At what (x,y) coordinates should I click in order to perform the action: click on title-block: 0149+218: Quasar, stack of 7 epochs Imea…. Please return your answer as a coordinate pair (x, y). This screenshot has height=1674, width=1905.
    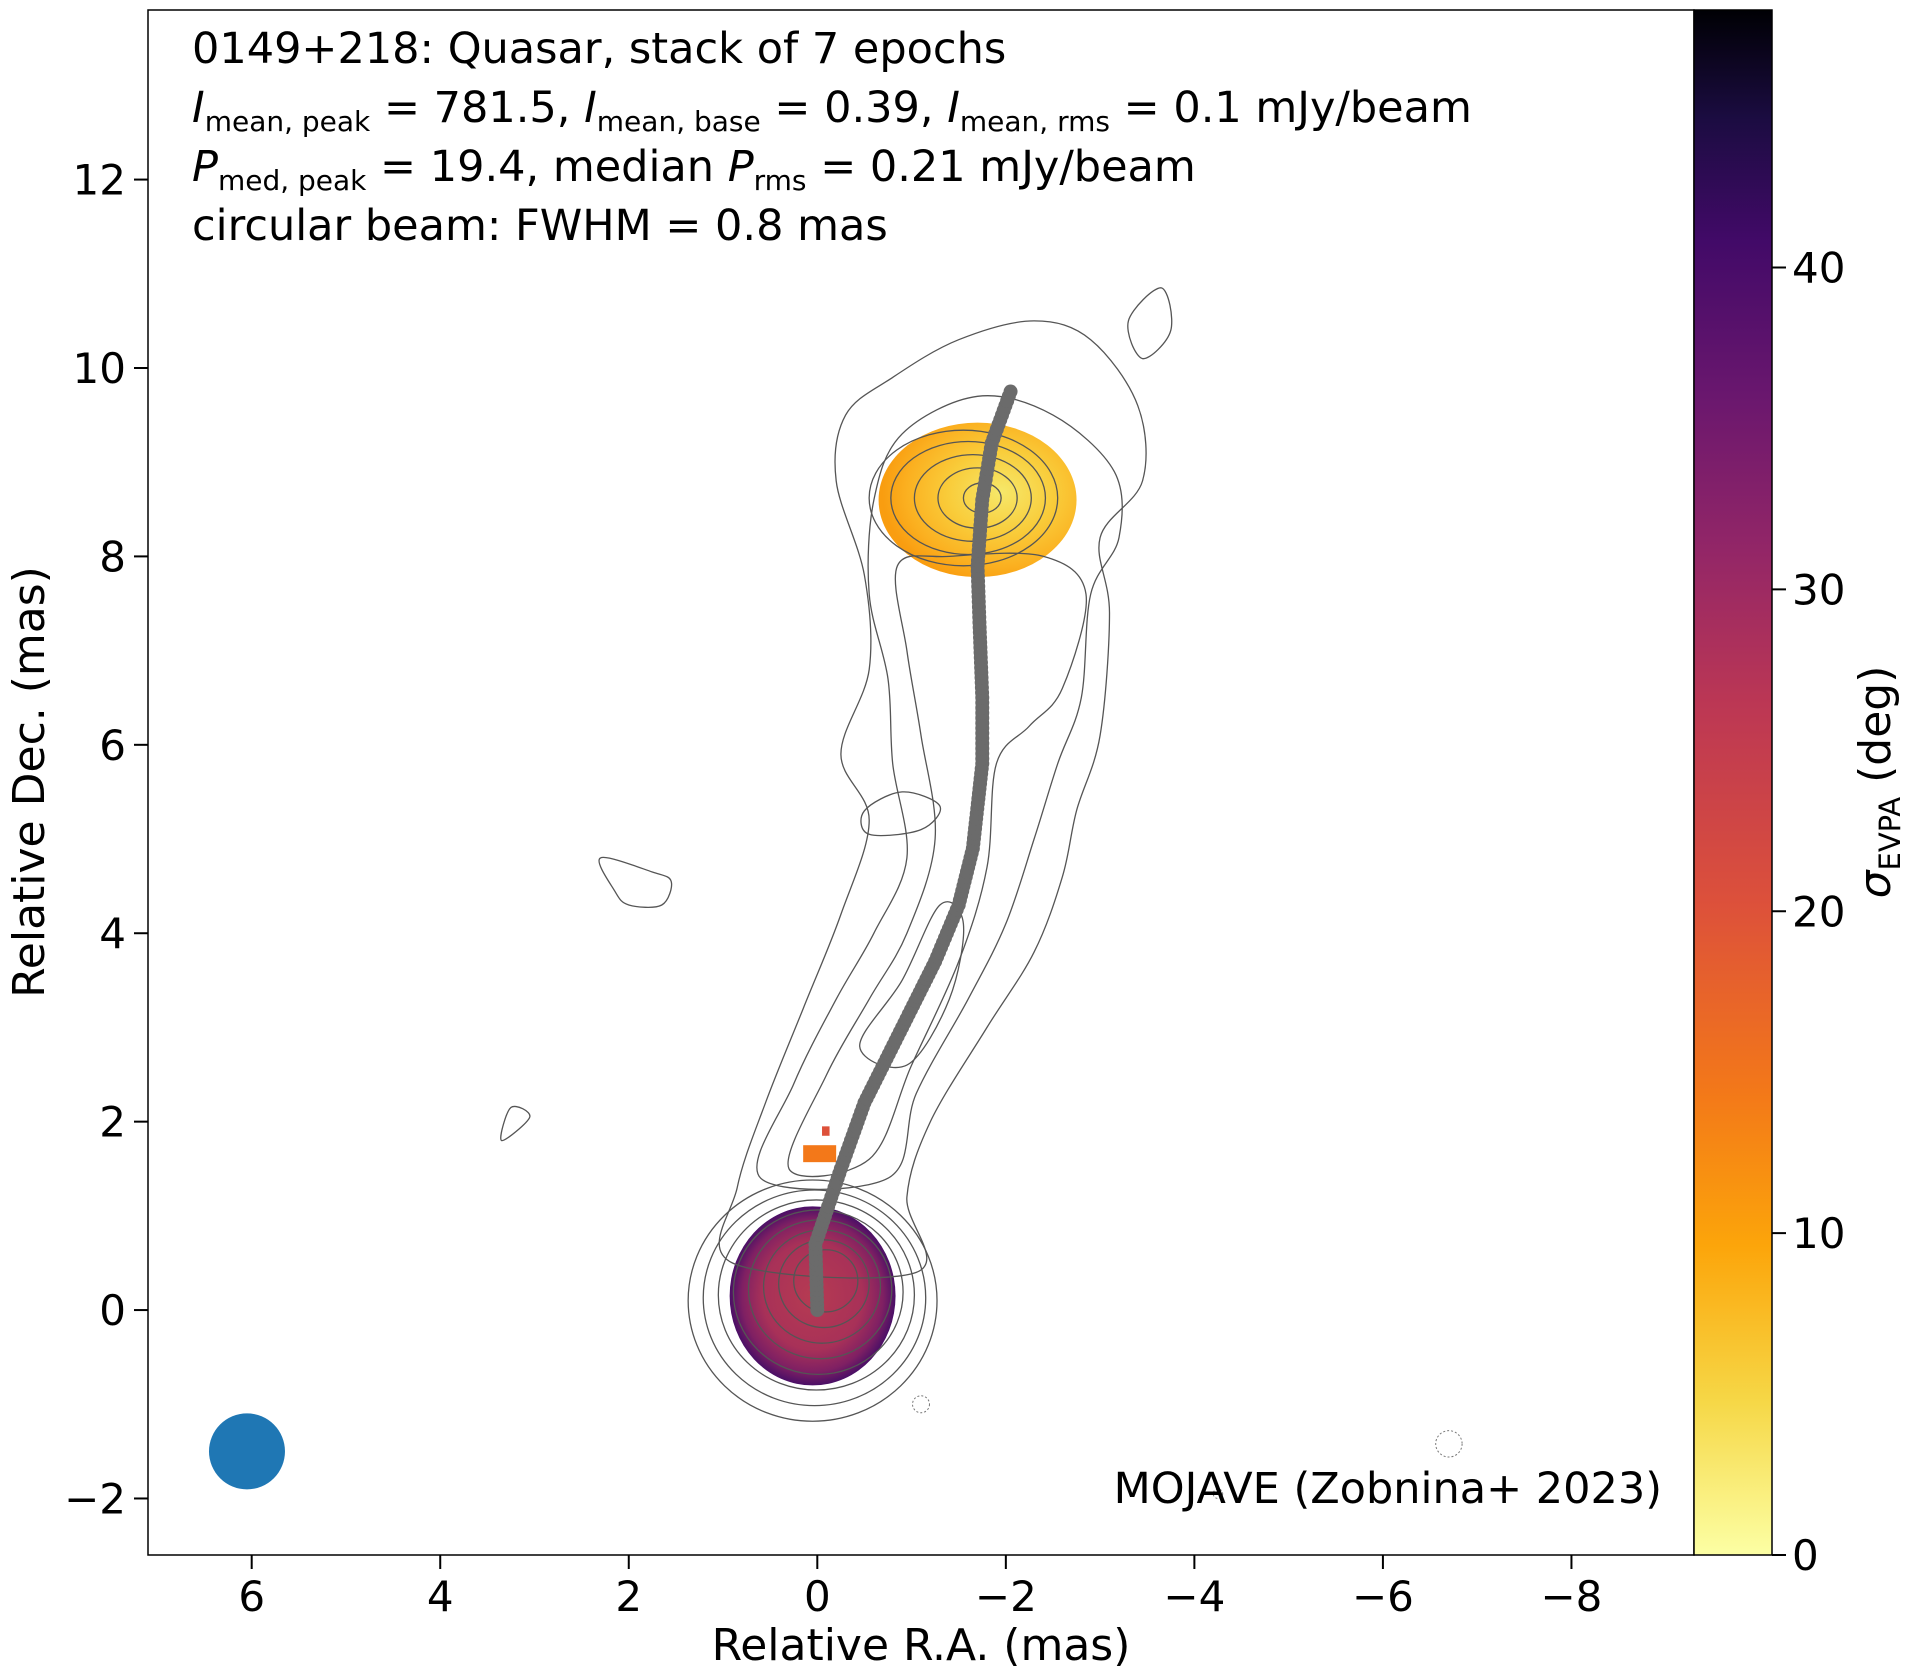
    Looking at the image, I should click on (832, 137).